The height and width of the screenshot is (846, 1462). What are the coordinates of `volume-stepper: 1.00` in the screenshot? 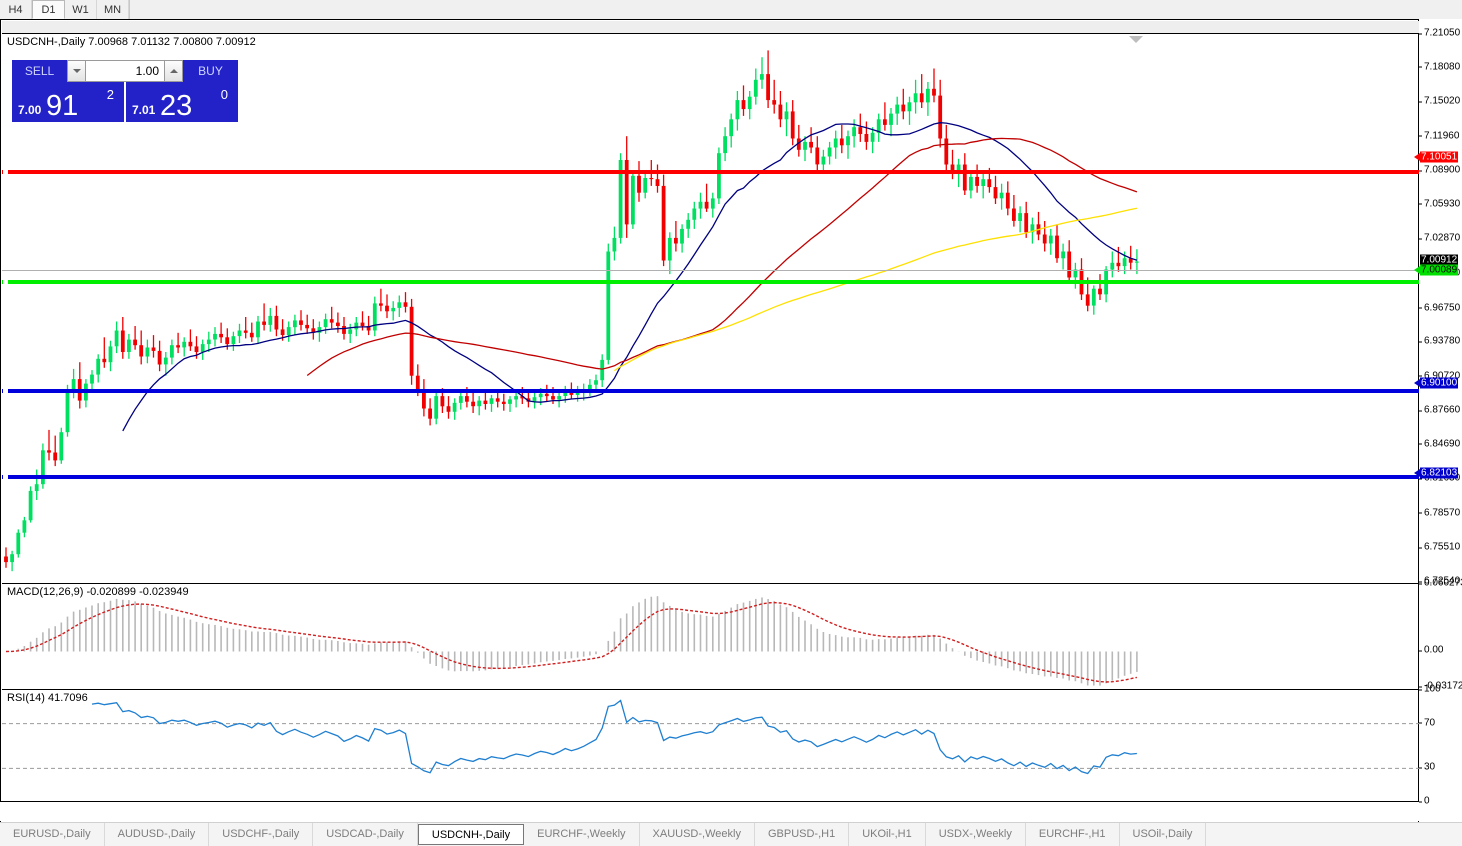 It's located at (125, 71).